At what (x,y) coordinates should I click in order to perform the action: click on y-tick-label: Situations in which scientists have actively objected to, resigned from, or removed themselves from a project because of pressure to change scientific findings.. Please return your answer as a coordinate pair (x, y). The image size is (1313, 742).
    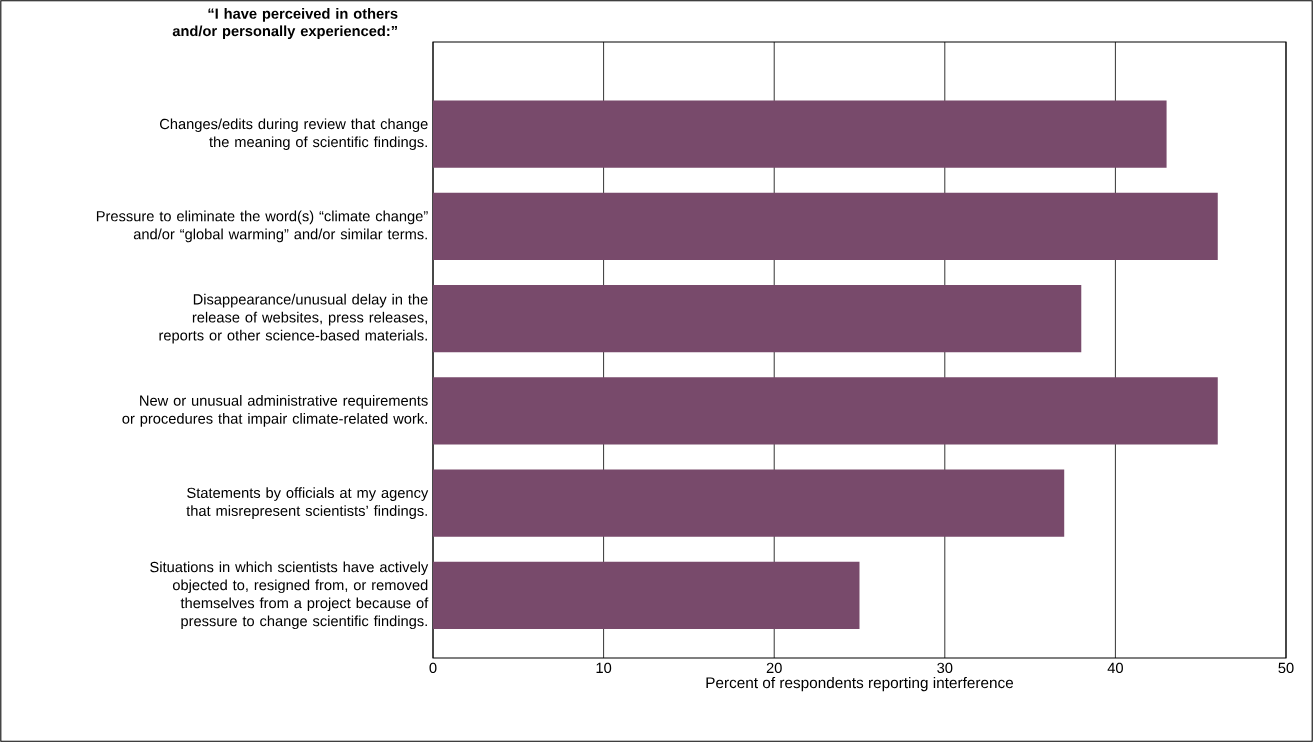
    Looking at the image, I should click on (289, 595).